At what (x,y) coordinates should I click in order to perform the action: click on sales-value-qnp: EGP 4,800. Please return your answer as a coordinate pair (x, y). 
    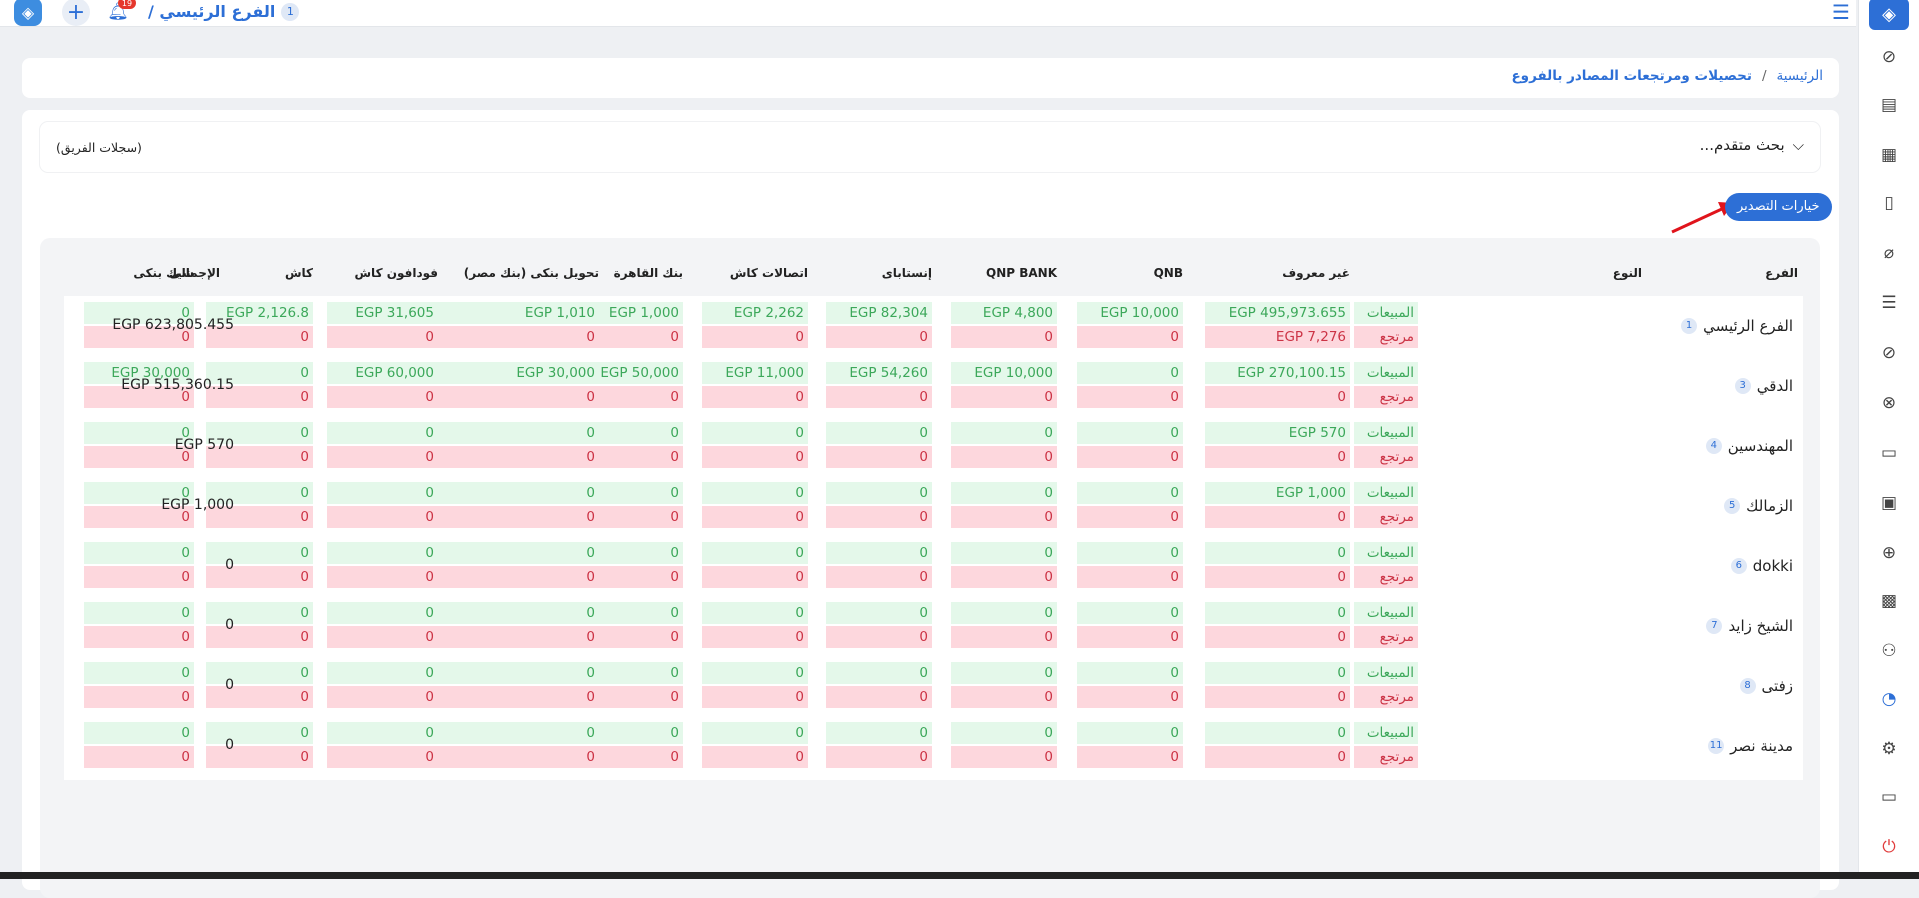
    Looking at the image, I should click on (1004, 313).